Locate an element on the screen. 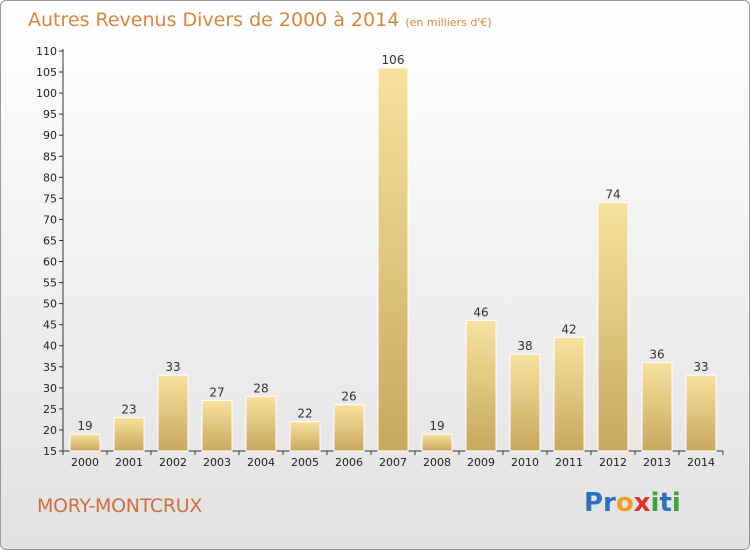  x-tick-label: 2003 is located at coordinates (217, 462).